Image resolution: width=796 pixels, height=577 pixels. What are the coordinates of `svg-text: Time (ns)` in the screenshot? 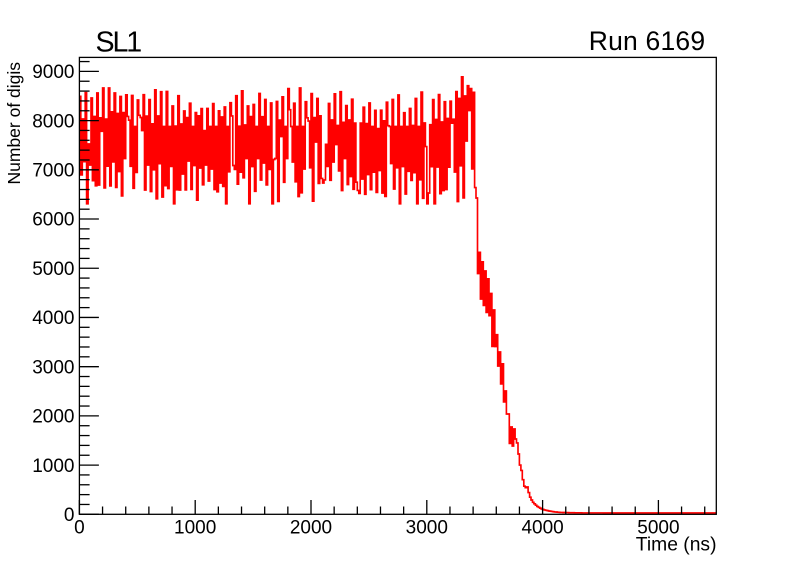 It's located at (676, 545).